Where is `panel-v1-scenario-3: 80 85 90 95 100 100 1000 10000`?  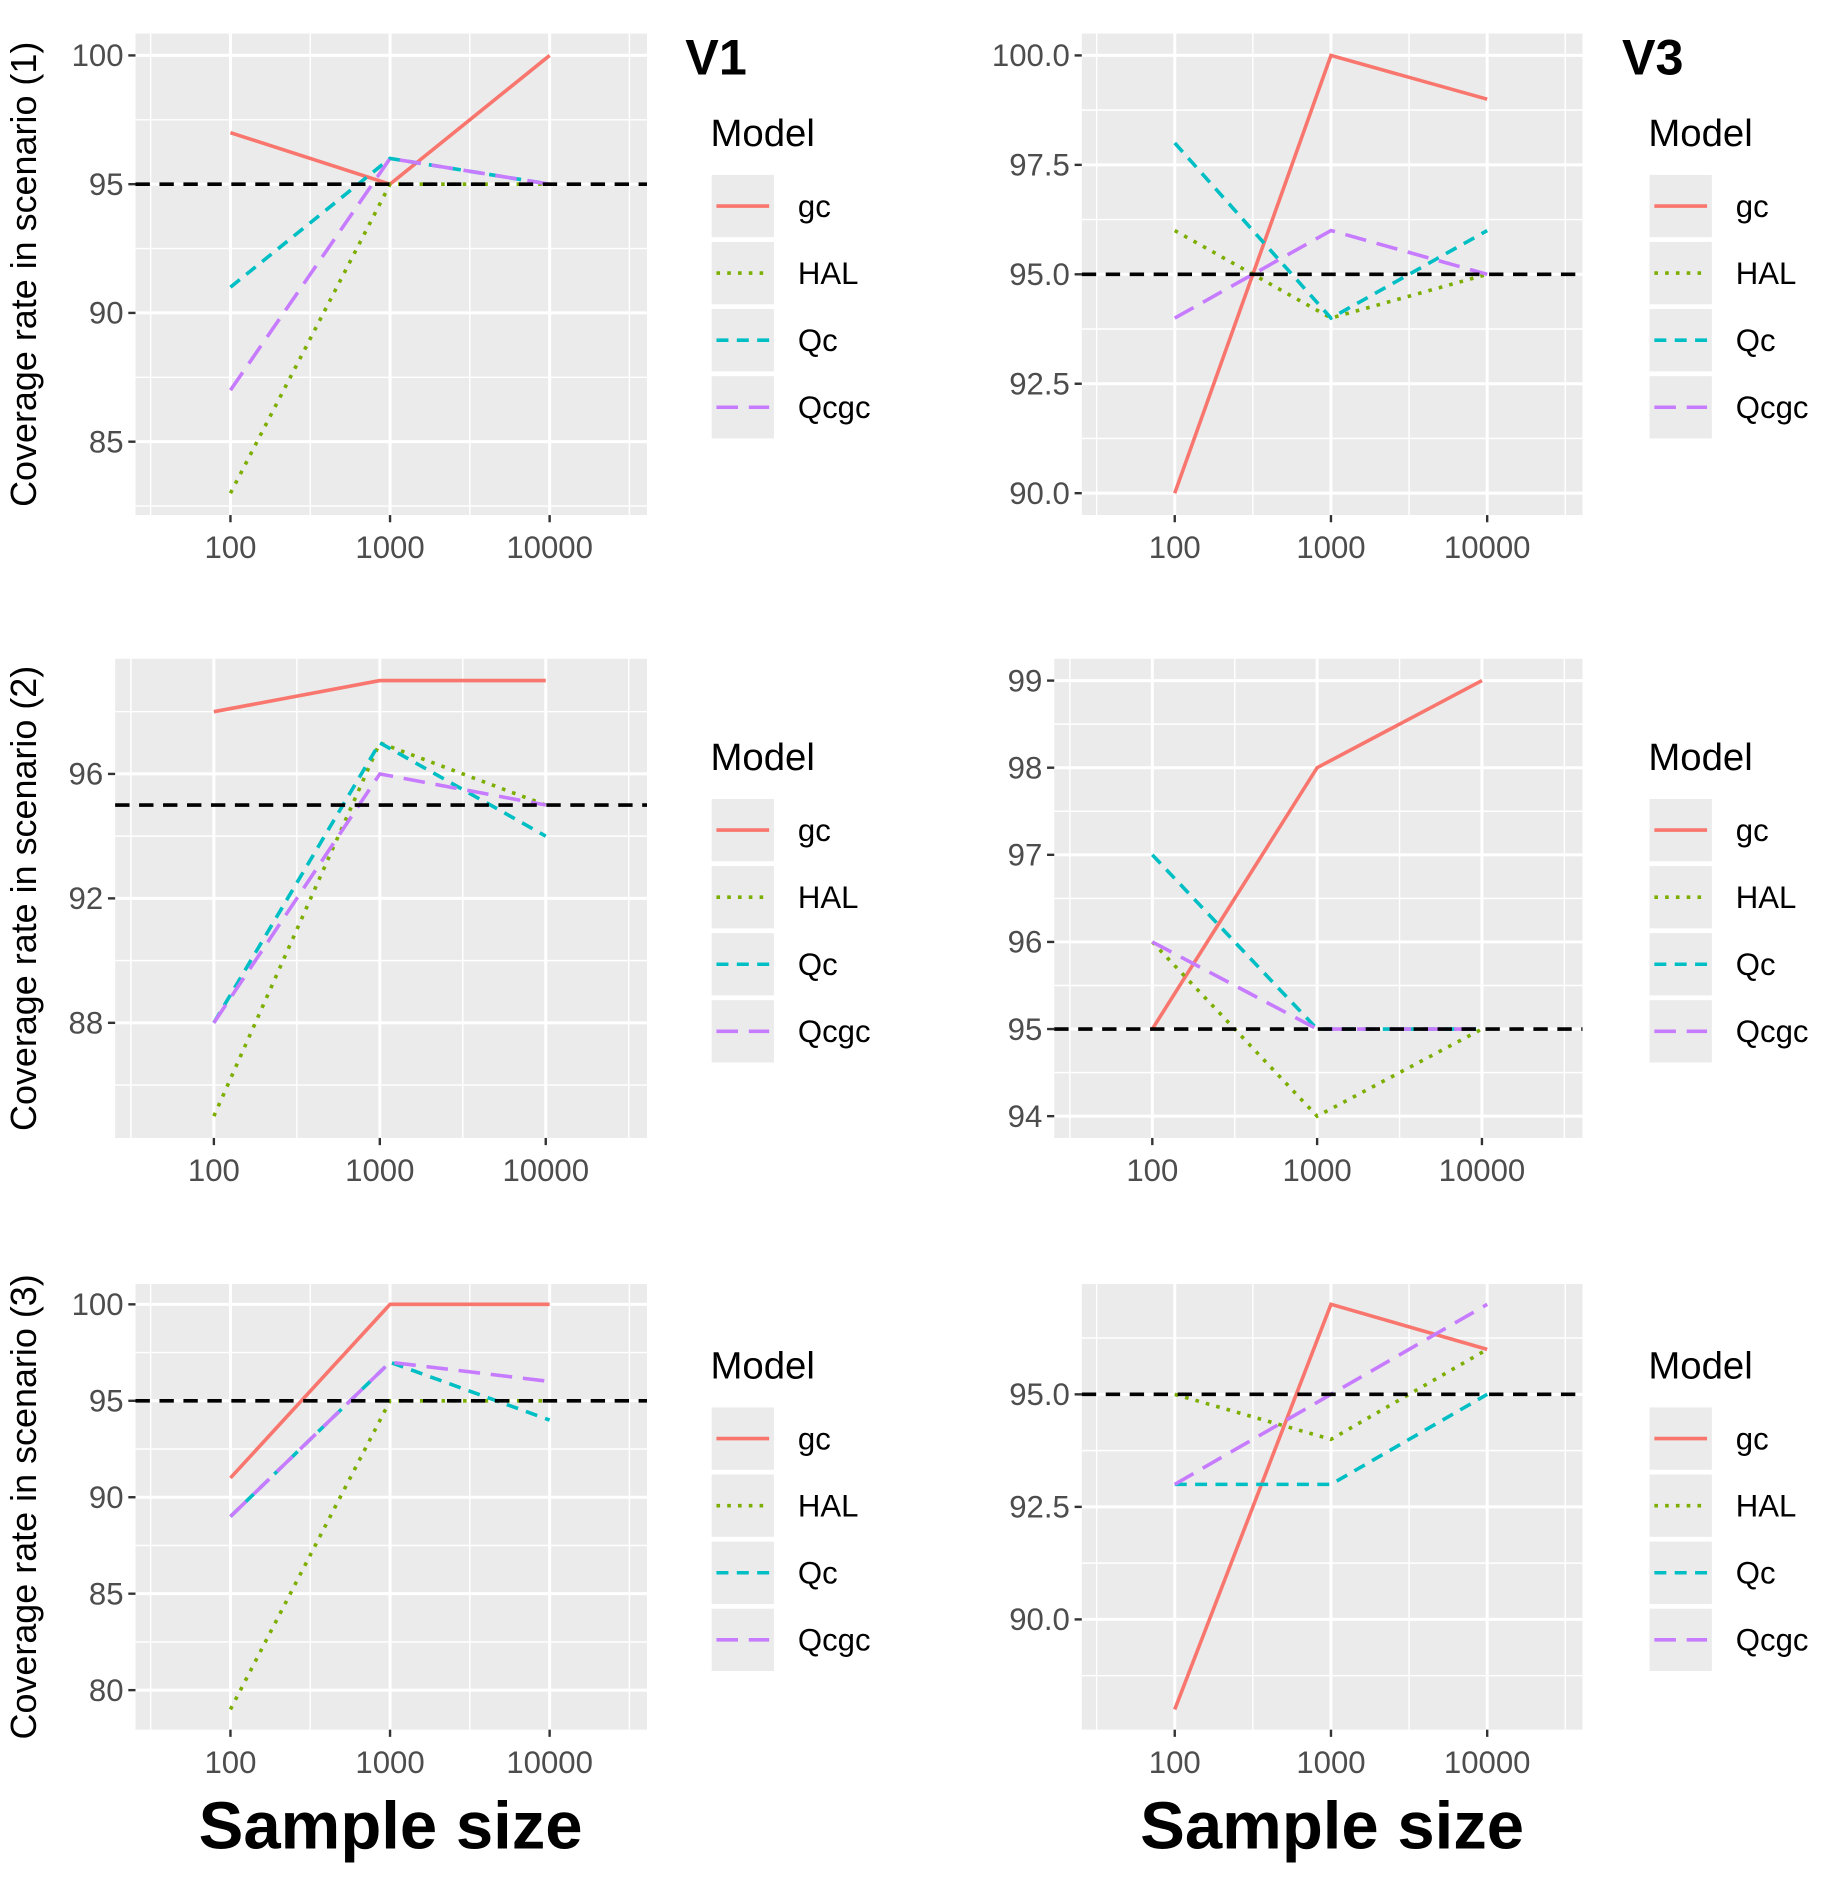
panel-v1-scenario-3: 80 85 90 95 100 100 1000 10000 is located at coordinates (359, 1532).